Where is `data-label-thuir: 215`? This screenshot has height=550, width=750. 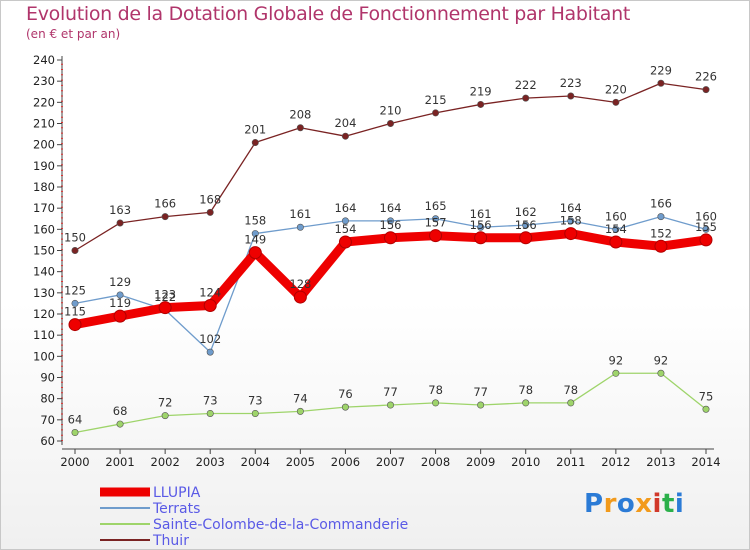
data-label-thuir: 215 is located at coordinates (436, 100).